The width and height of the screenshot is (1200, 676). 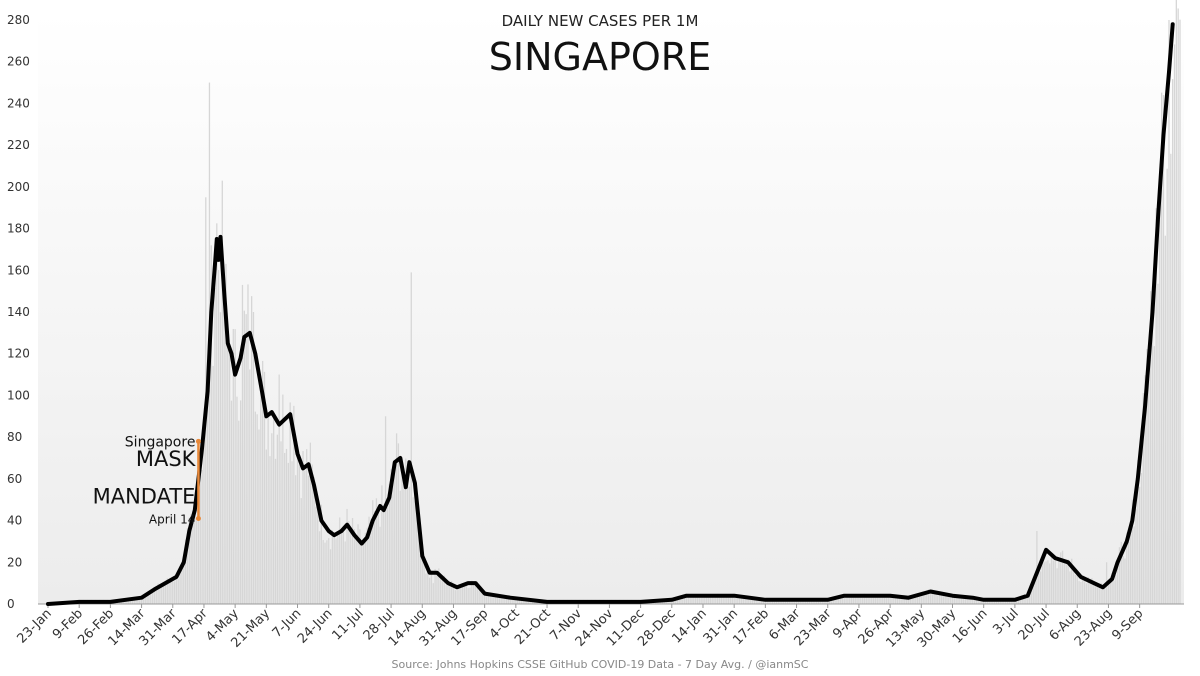 I want to click on annotation-dot-bottom, so click(x=198, y=518).